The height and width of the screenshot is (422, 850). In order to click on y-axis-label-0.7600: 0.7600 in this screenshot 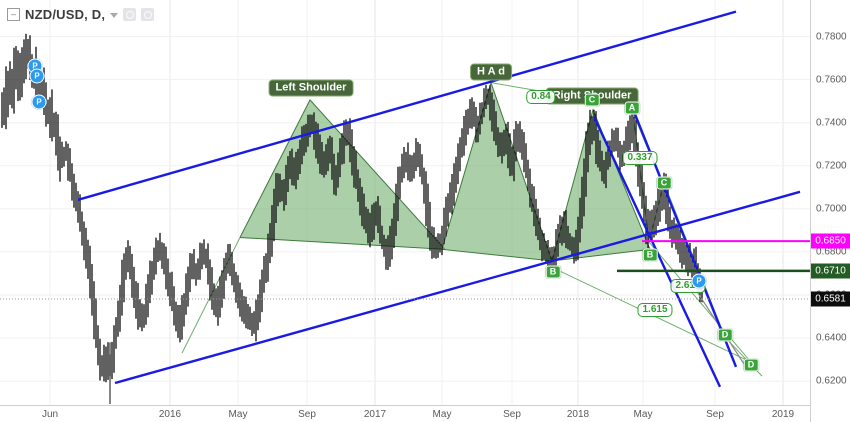, I will do `click(831, 80)`.